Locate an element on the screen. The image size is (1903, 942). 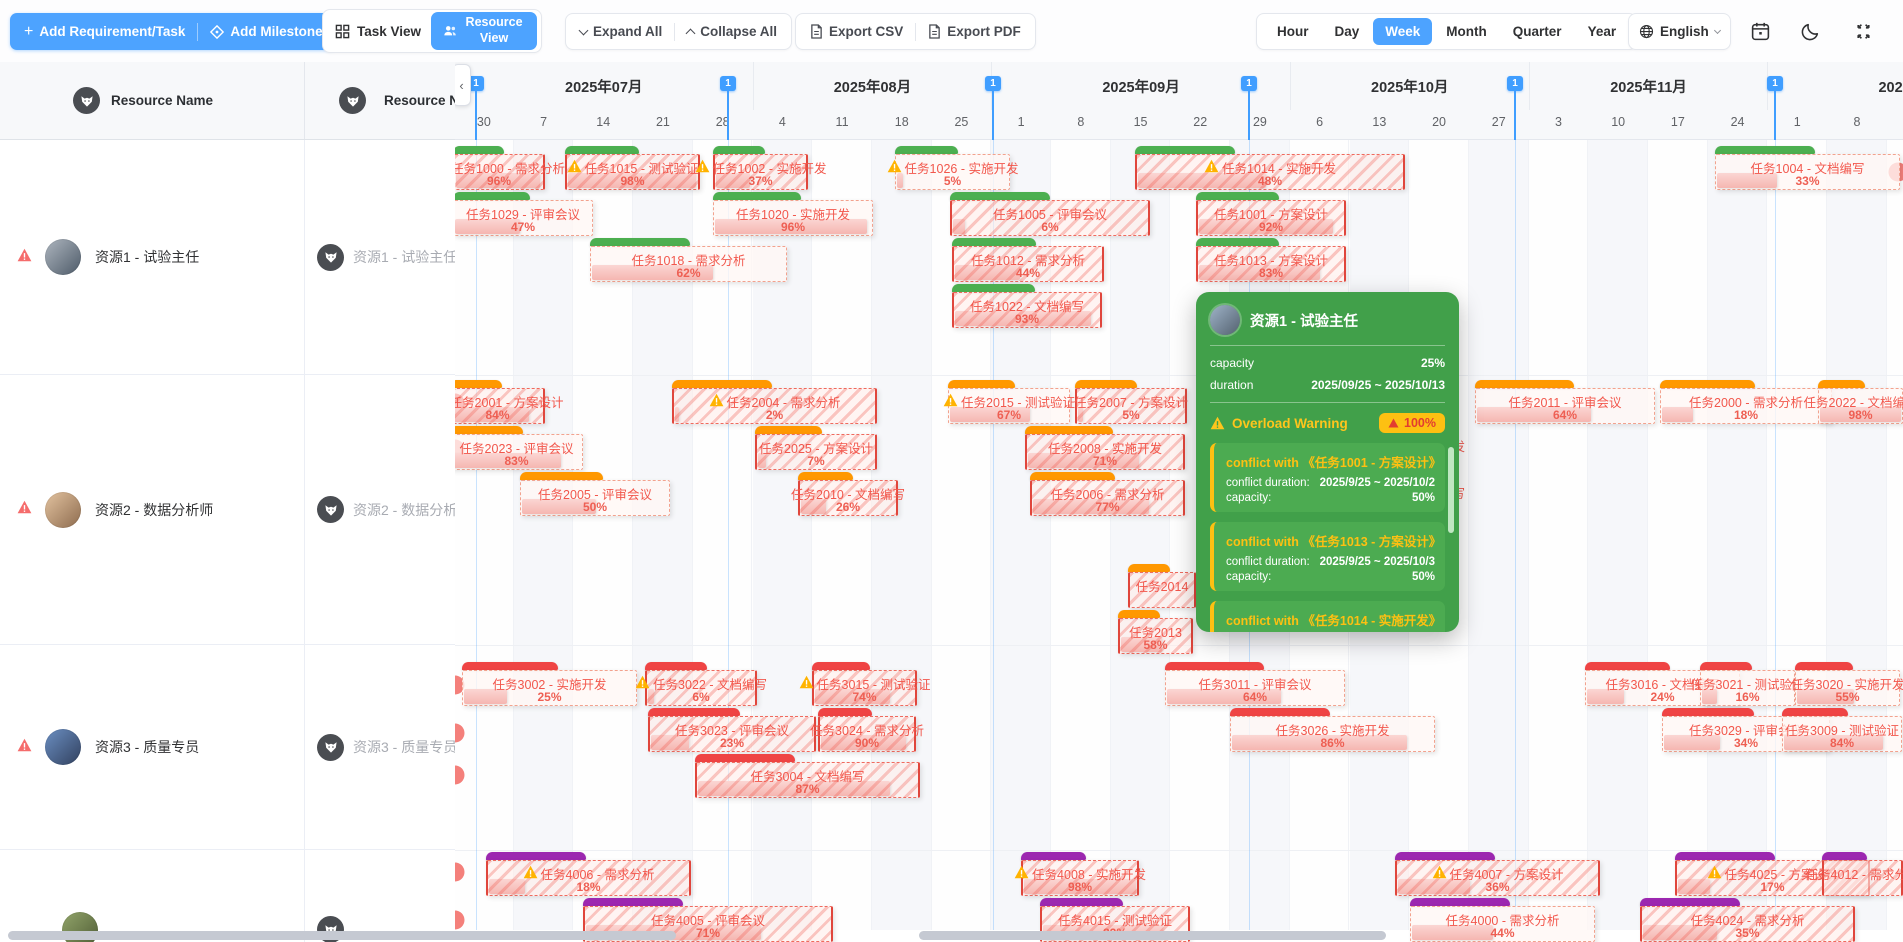
task-bar: 任务4007 - 方案设计 36% is located at coordinates (1497, 874).